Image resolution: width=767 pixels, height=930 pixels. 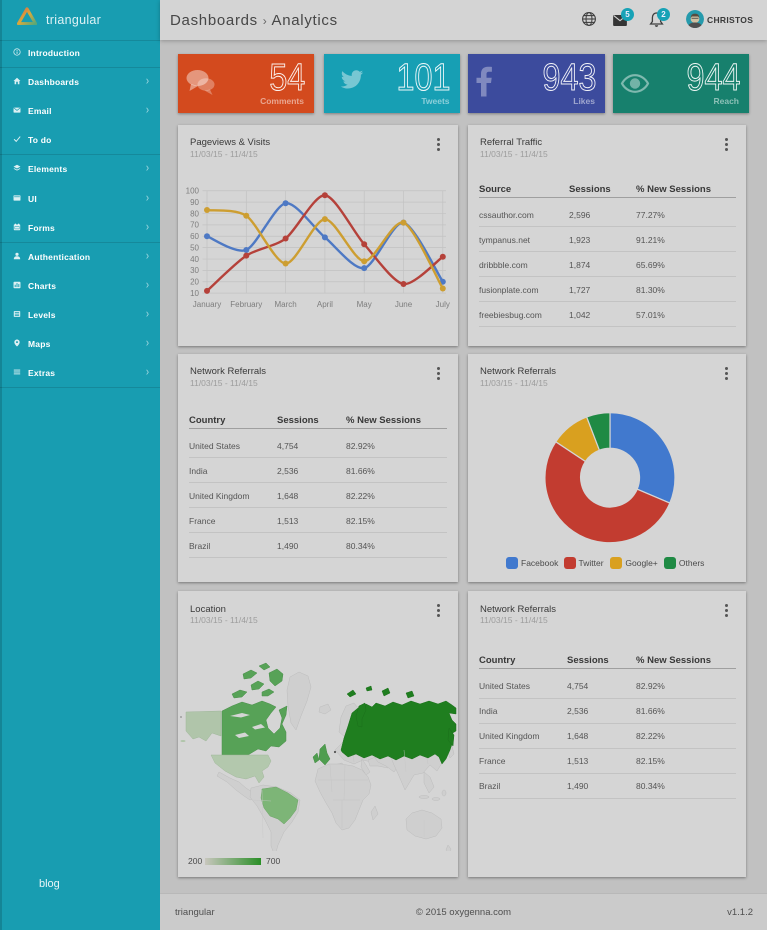 I want to click on svg-text: April, so click(x=325, y=303).